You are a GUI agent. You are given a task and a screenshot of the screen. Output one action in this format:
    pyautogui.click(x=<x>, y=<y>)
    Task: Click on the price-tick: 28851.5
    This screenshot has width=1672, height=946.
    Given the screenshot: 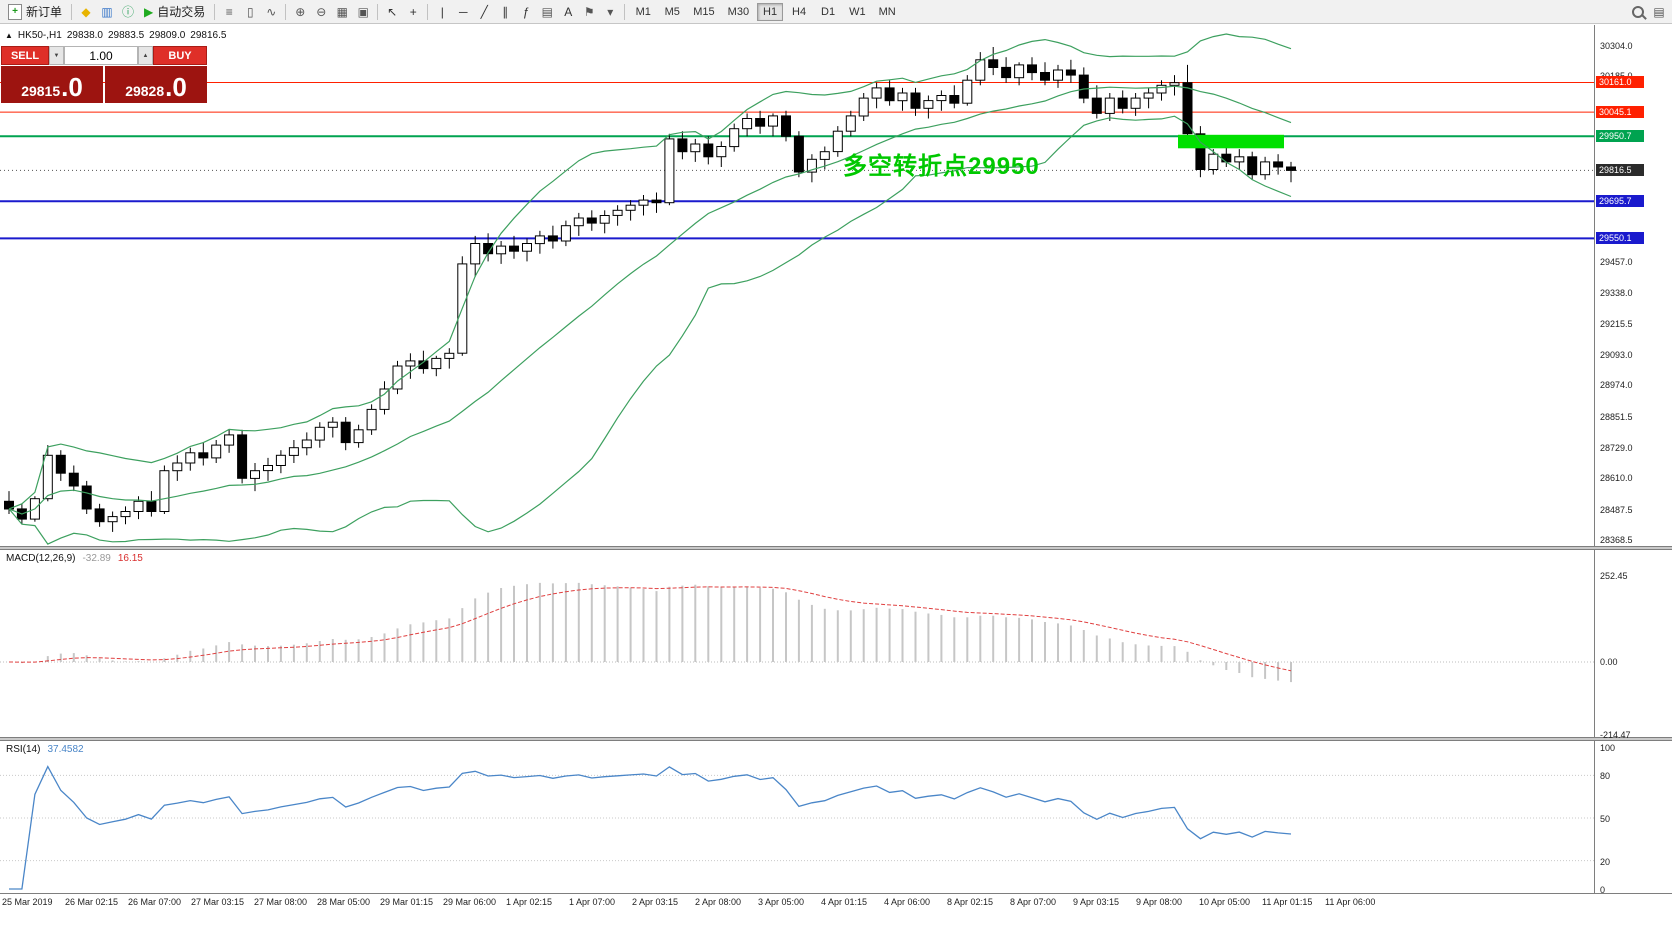 What is the action you would take?
    pyautogui.click(x=1616, y=417)
    